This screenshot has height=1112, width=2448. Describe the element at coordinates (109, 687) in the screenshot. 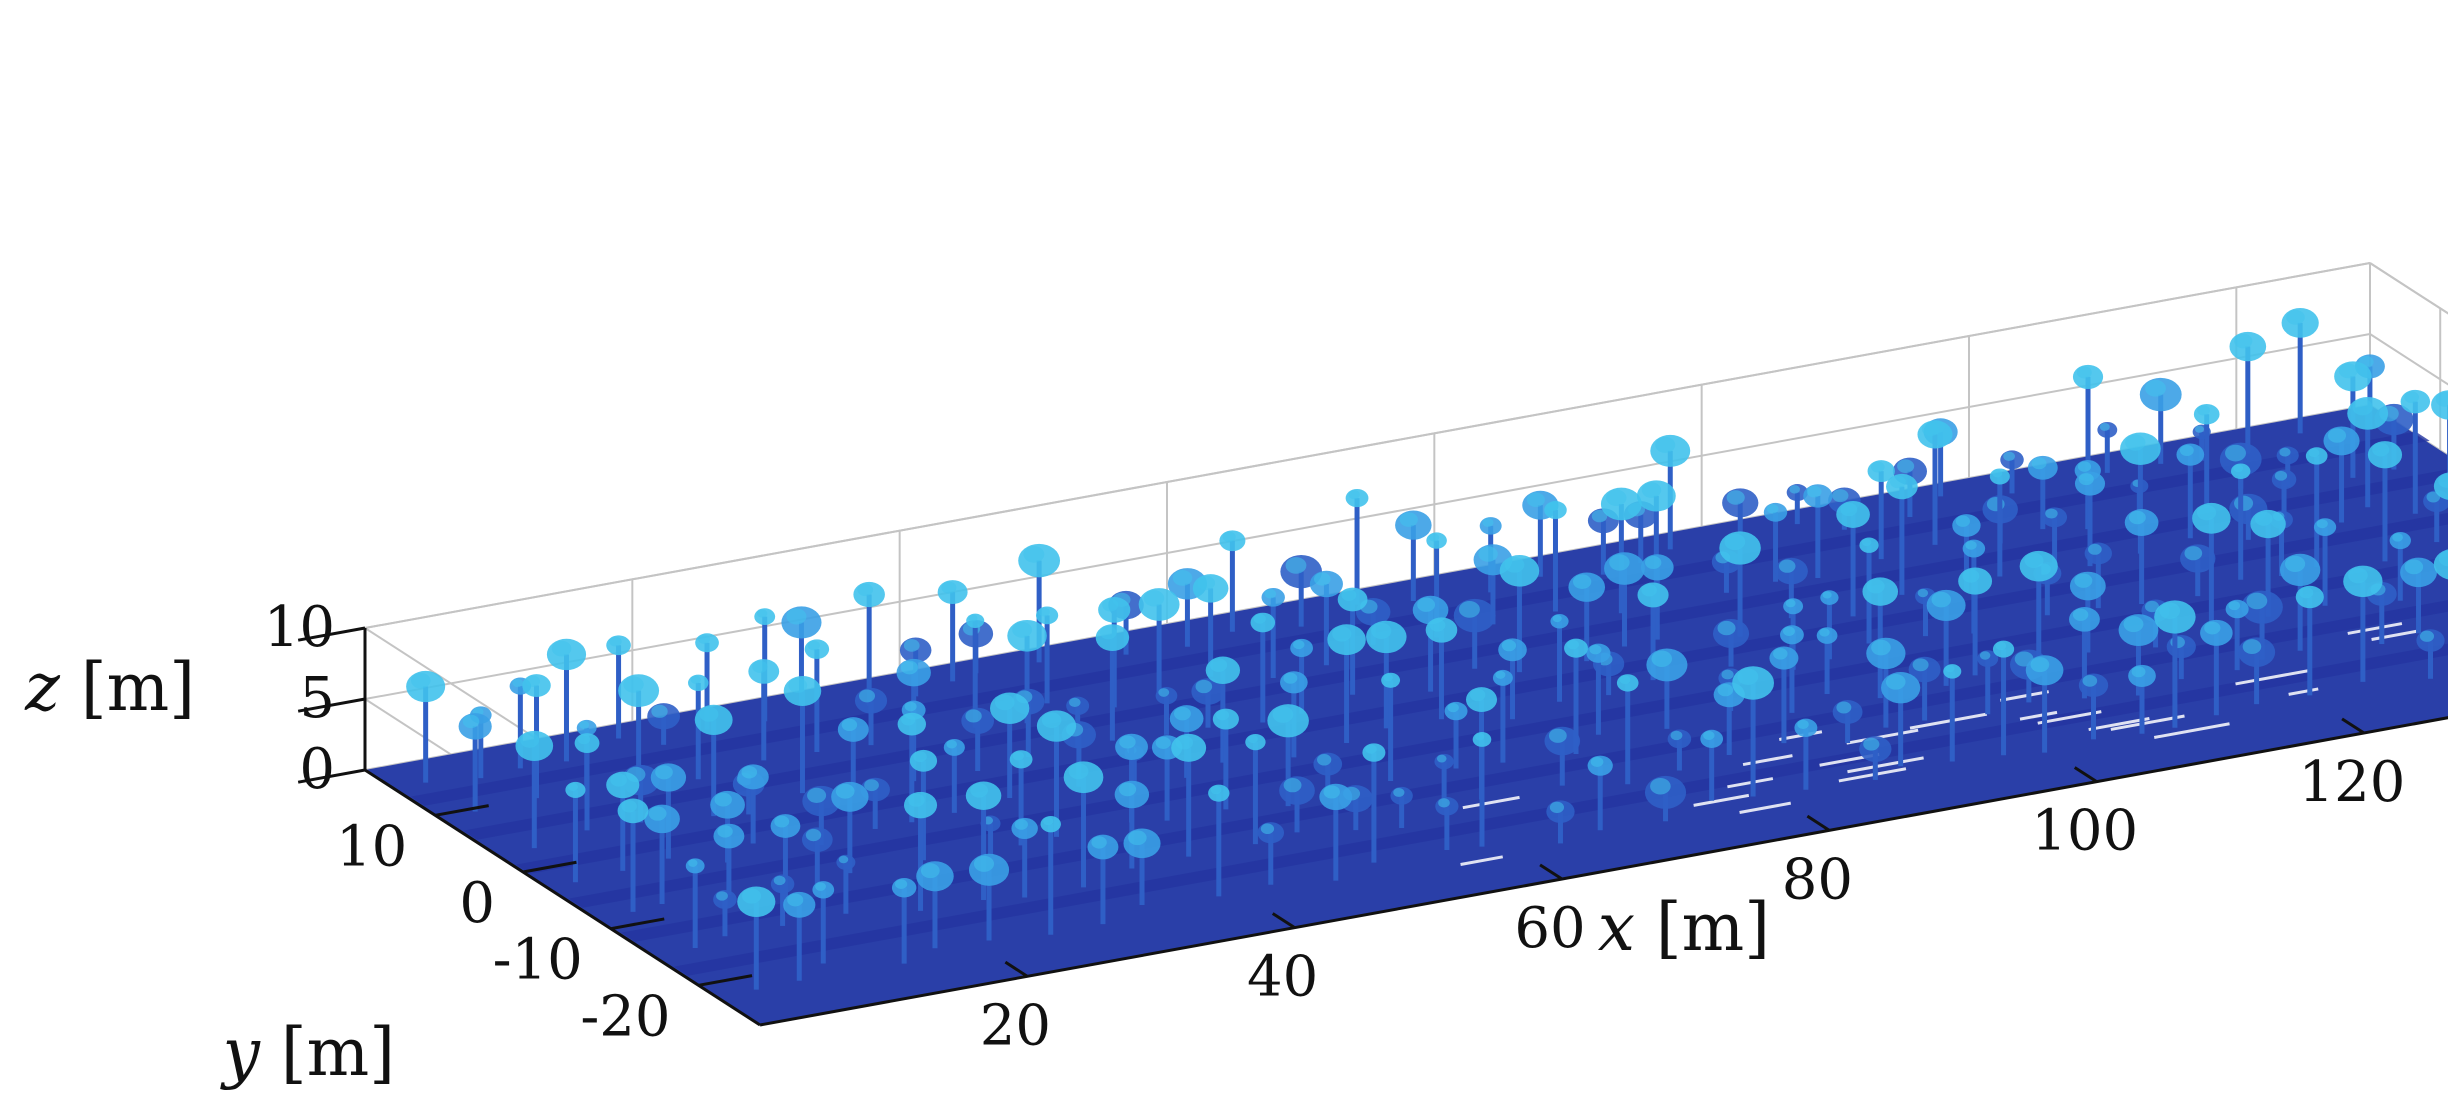

I see `z-axis-label: z [m]` at that location.